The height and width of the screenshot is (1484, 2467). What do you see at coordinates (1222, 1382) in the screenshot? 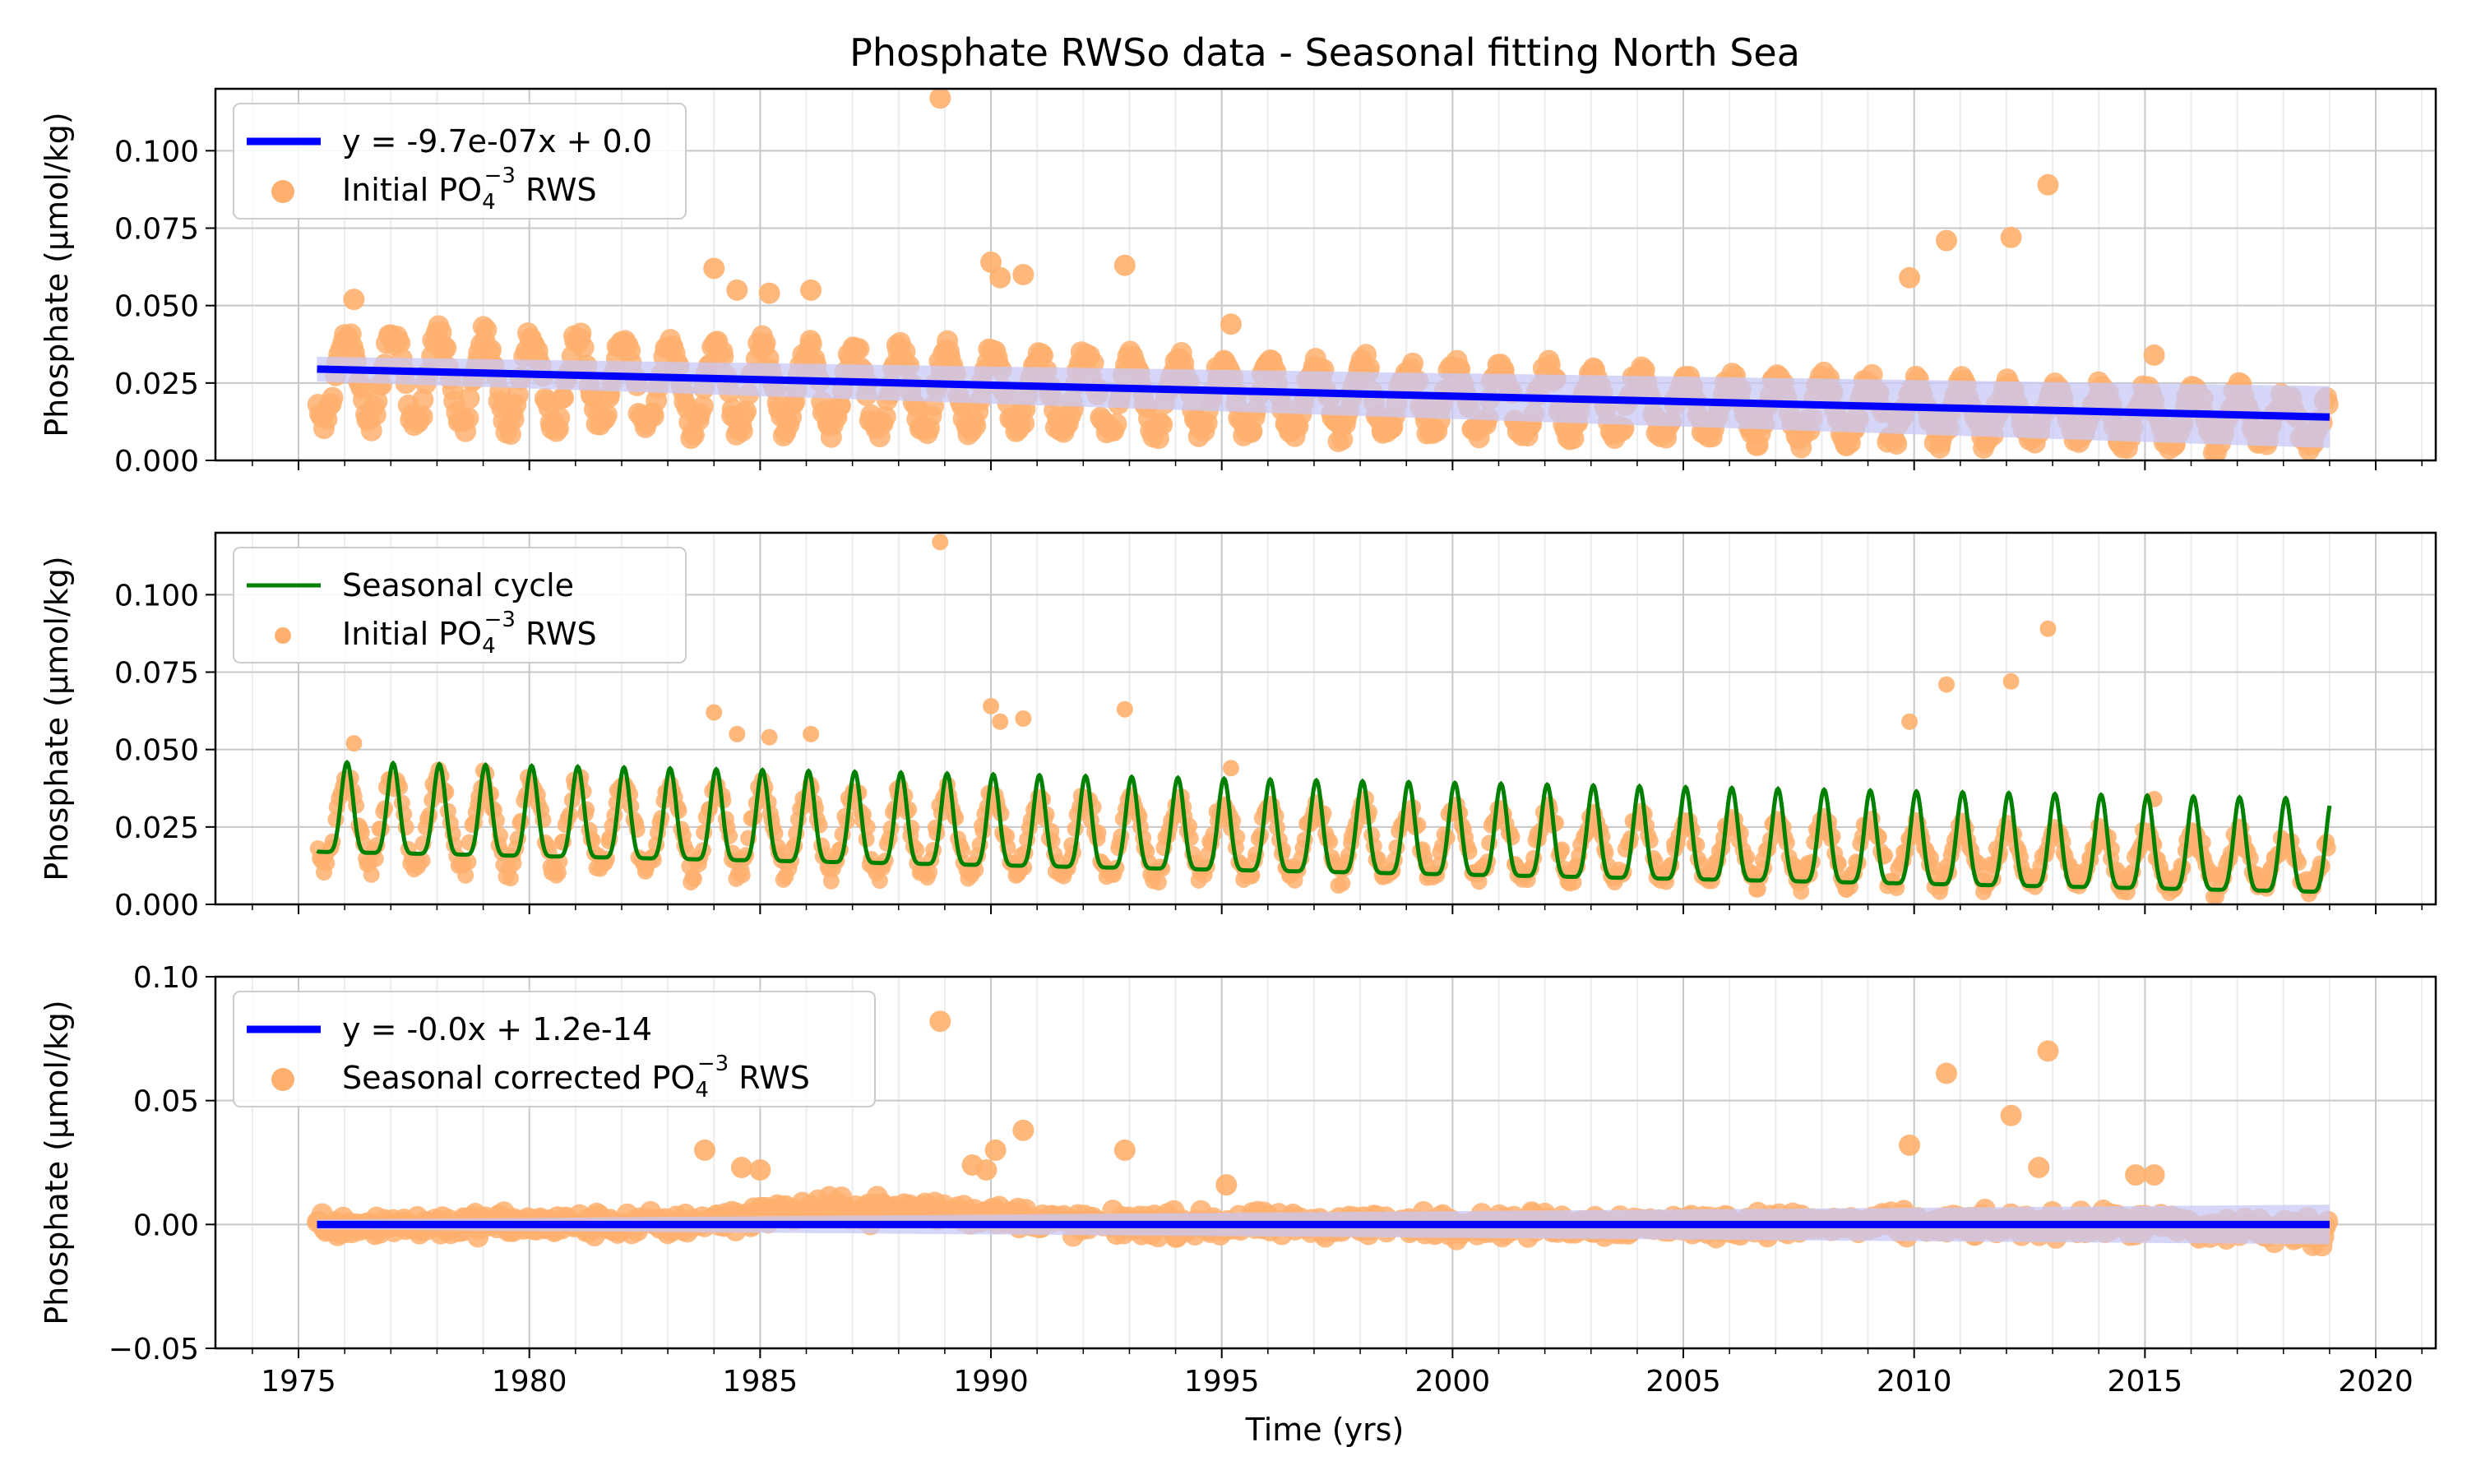
I see `x-tick-label: 1995` at bounding box center [1222, 1382].